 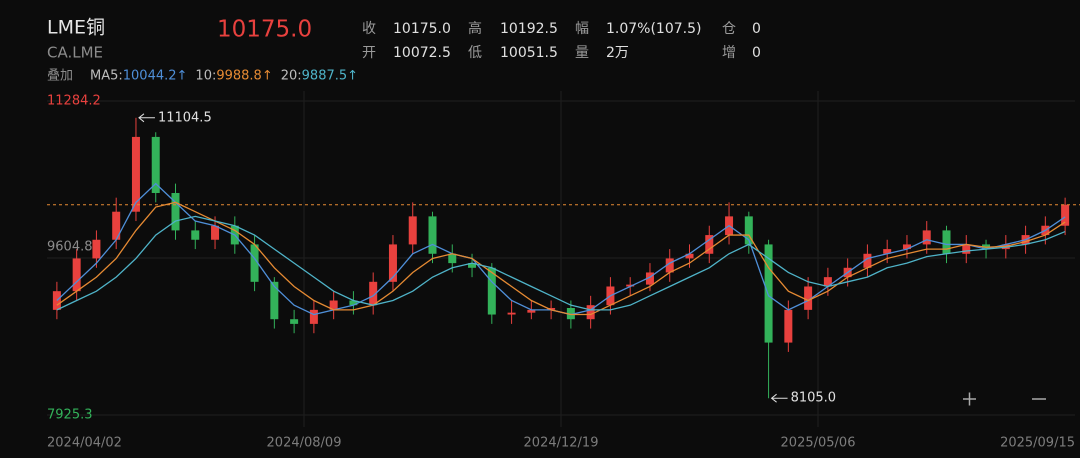 What do you see at coordinates (582, 29) in the screenshot?
I see `stat-label: 幅` at bounding box center [582, 29].